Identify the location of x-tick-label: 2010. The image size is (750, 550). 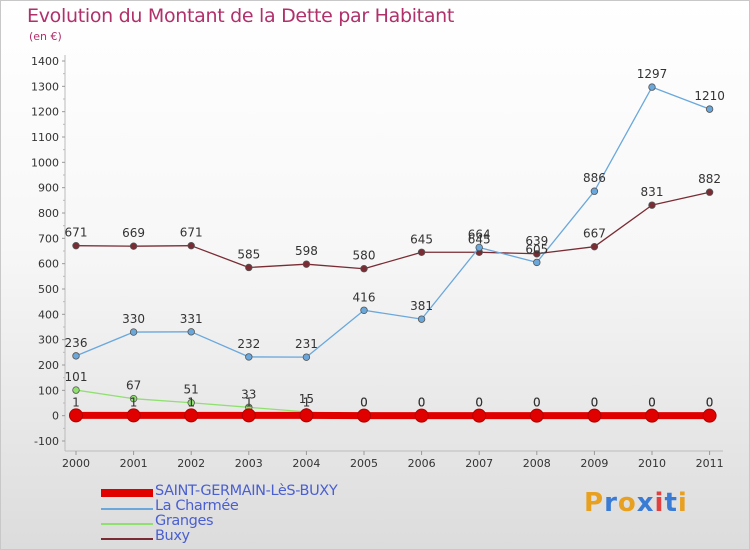
(652, 463).